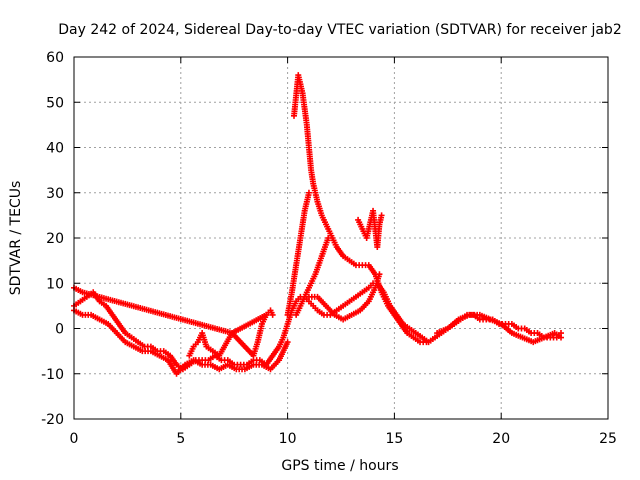 The height and width of the screenshot is (480, 640). I want to click on y-tick-label: -10, so click(52, 375).